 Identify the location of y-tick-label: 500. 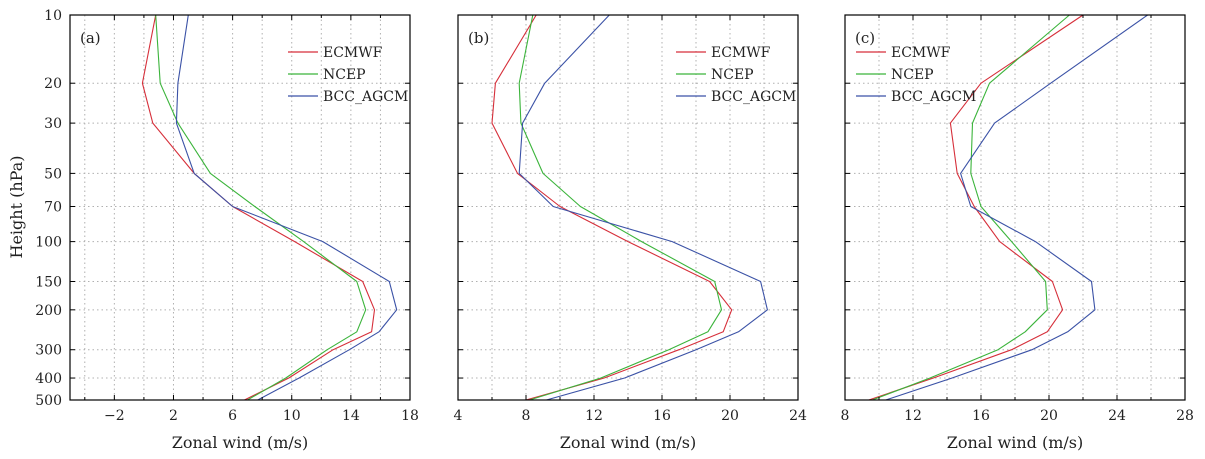
(48, 401).